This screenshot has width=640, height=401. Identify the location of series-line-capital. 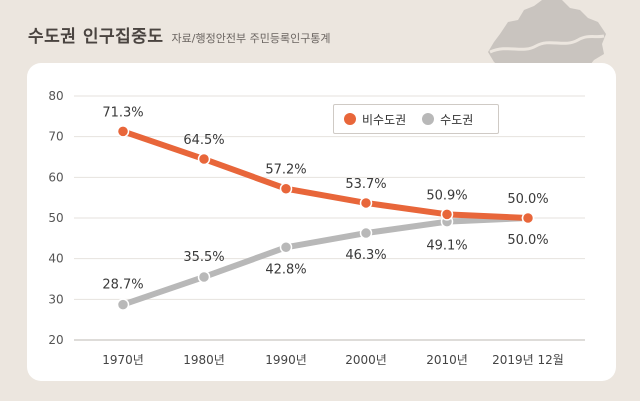
(325, 261).